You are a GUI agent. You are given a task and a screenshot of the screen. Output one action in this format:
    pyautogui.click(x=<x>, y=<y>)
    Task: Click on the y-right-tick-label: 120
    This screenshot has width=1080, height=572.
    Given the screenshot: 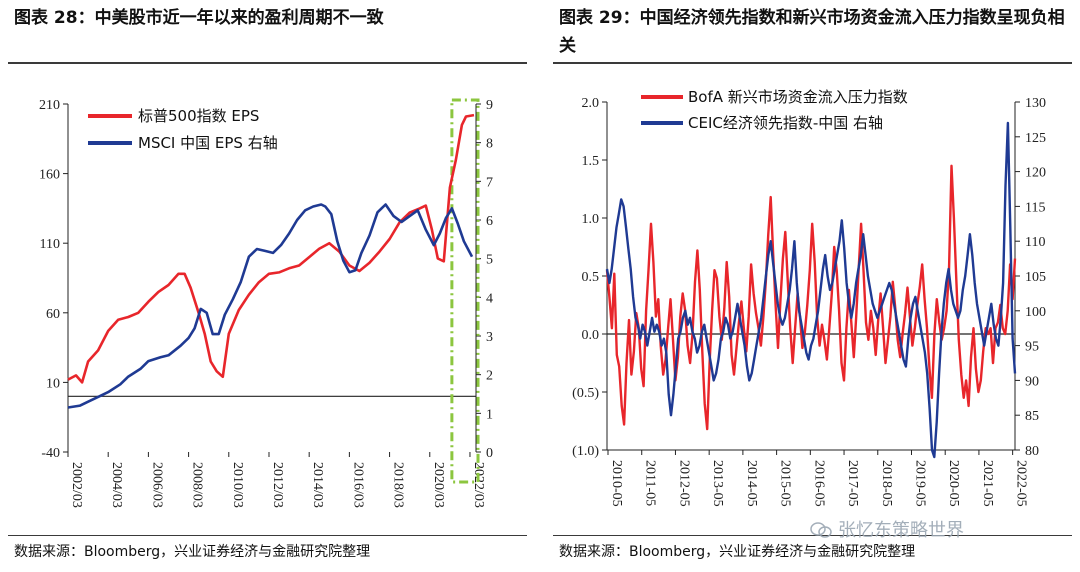 What is the action you would take?
    pyautogui.click(x=1035, y=173)
    